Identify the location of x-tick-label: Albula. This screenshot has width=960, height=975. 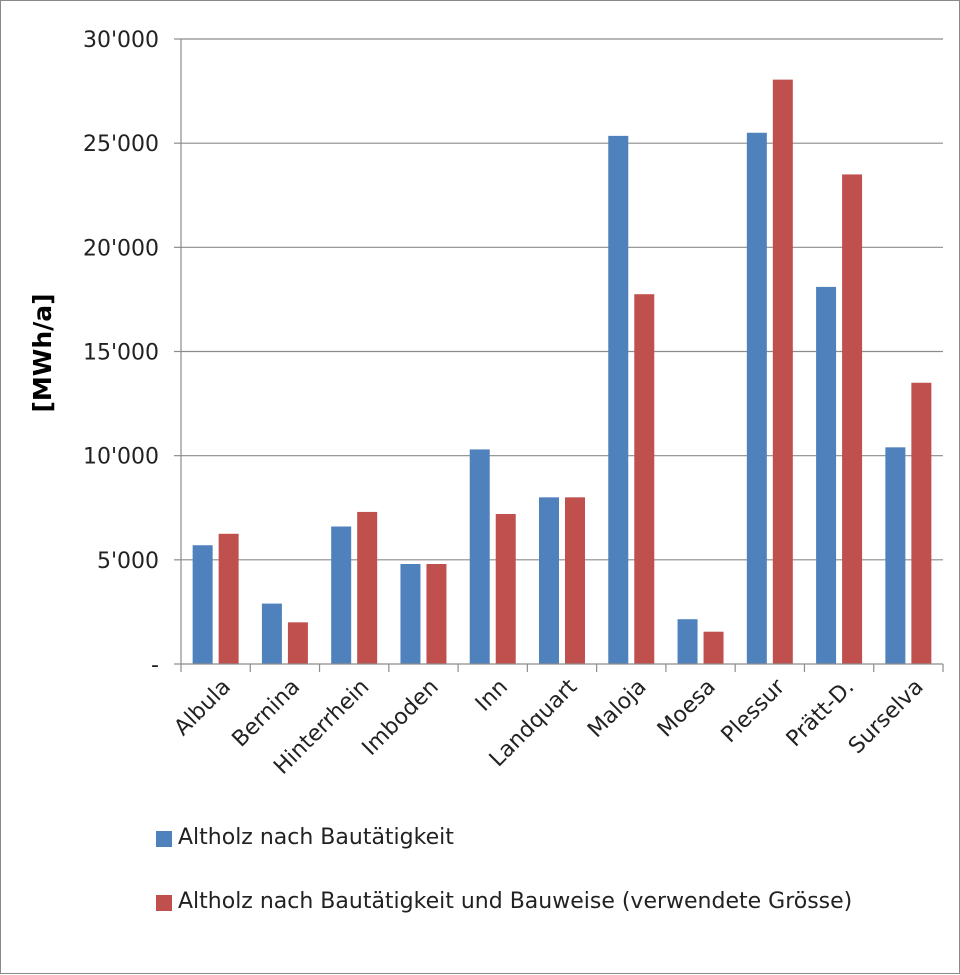
(203, 708).